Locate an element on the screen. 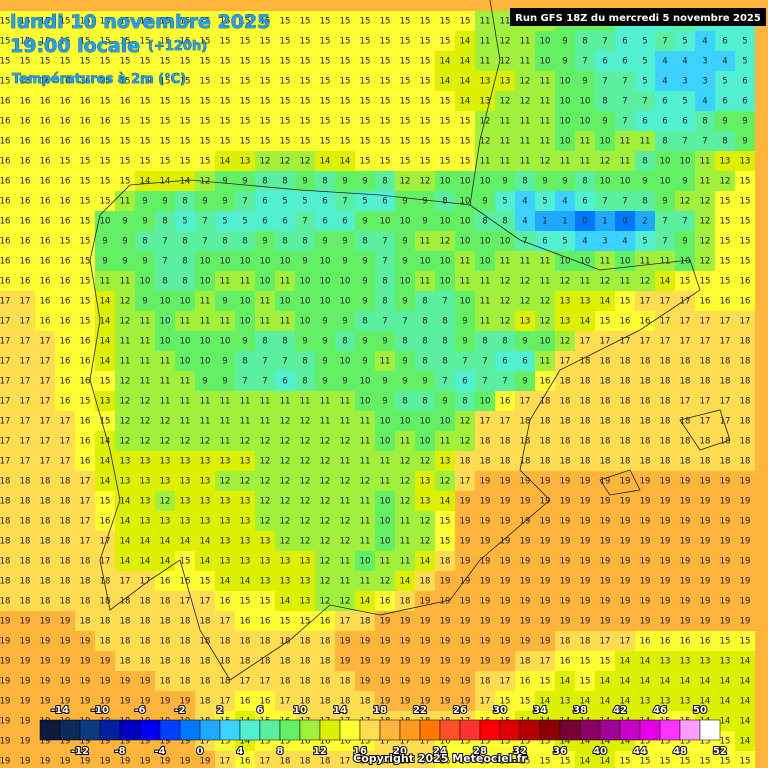 The width and height of the screenshot is (768, 768). field-title: Températures à 2m (°C) is located at coordinates (99, 79).